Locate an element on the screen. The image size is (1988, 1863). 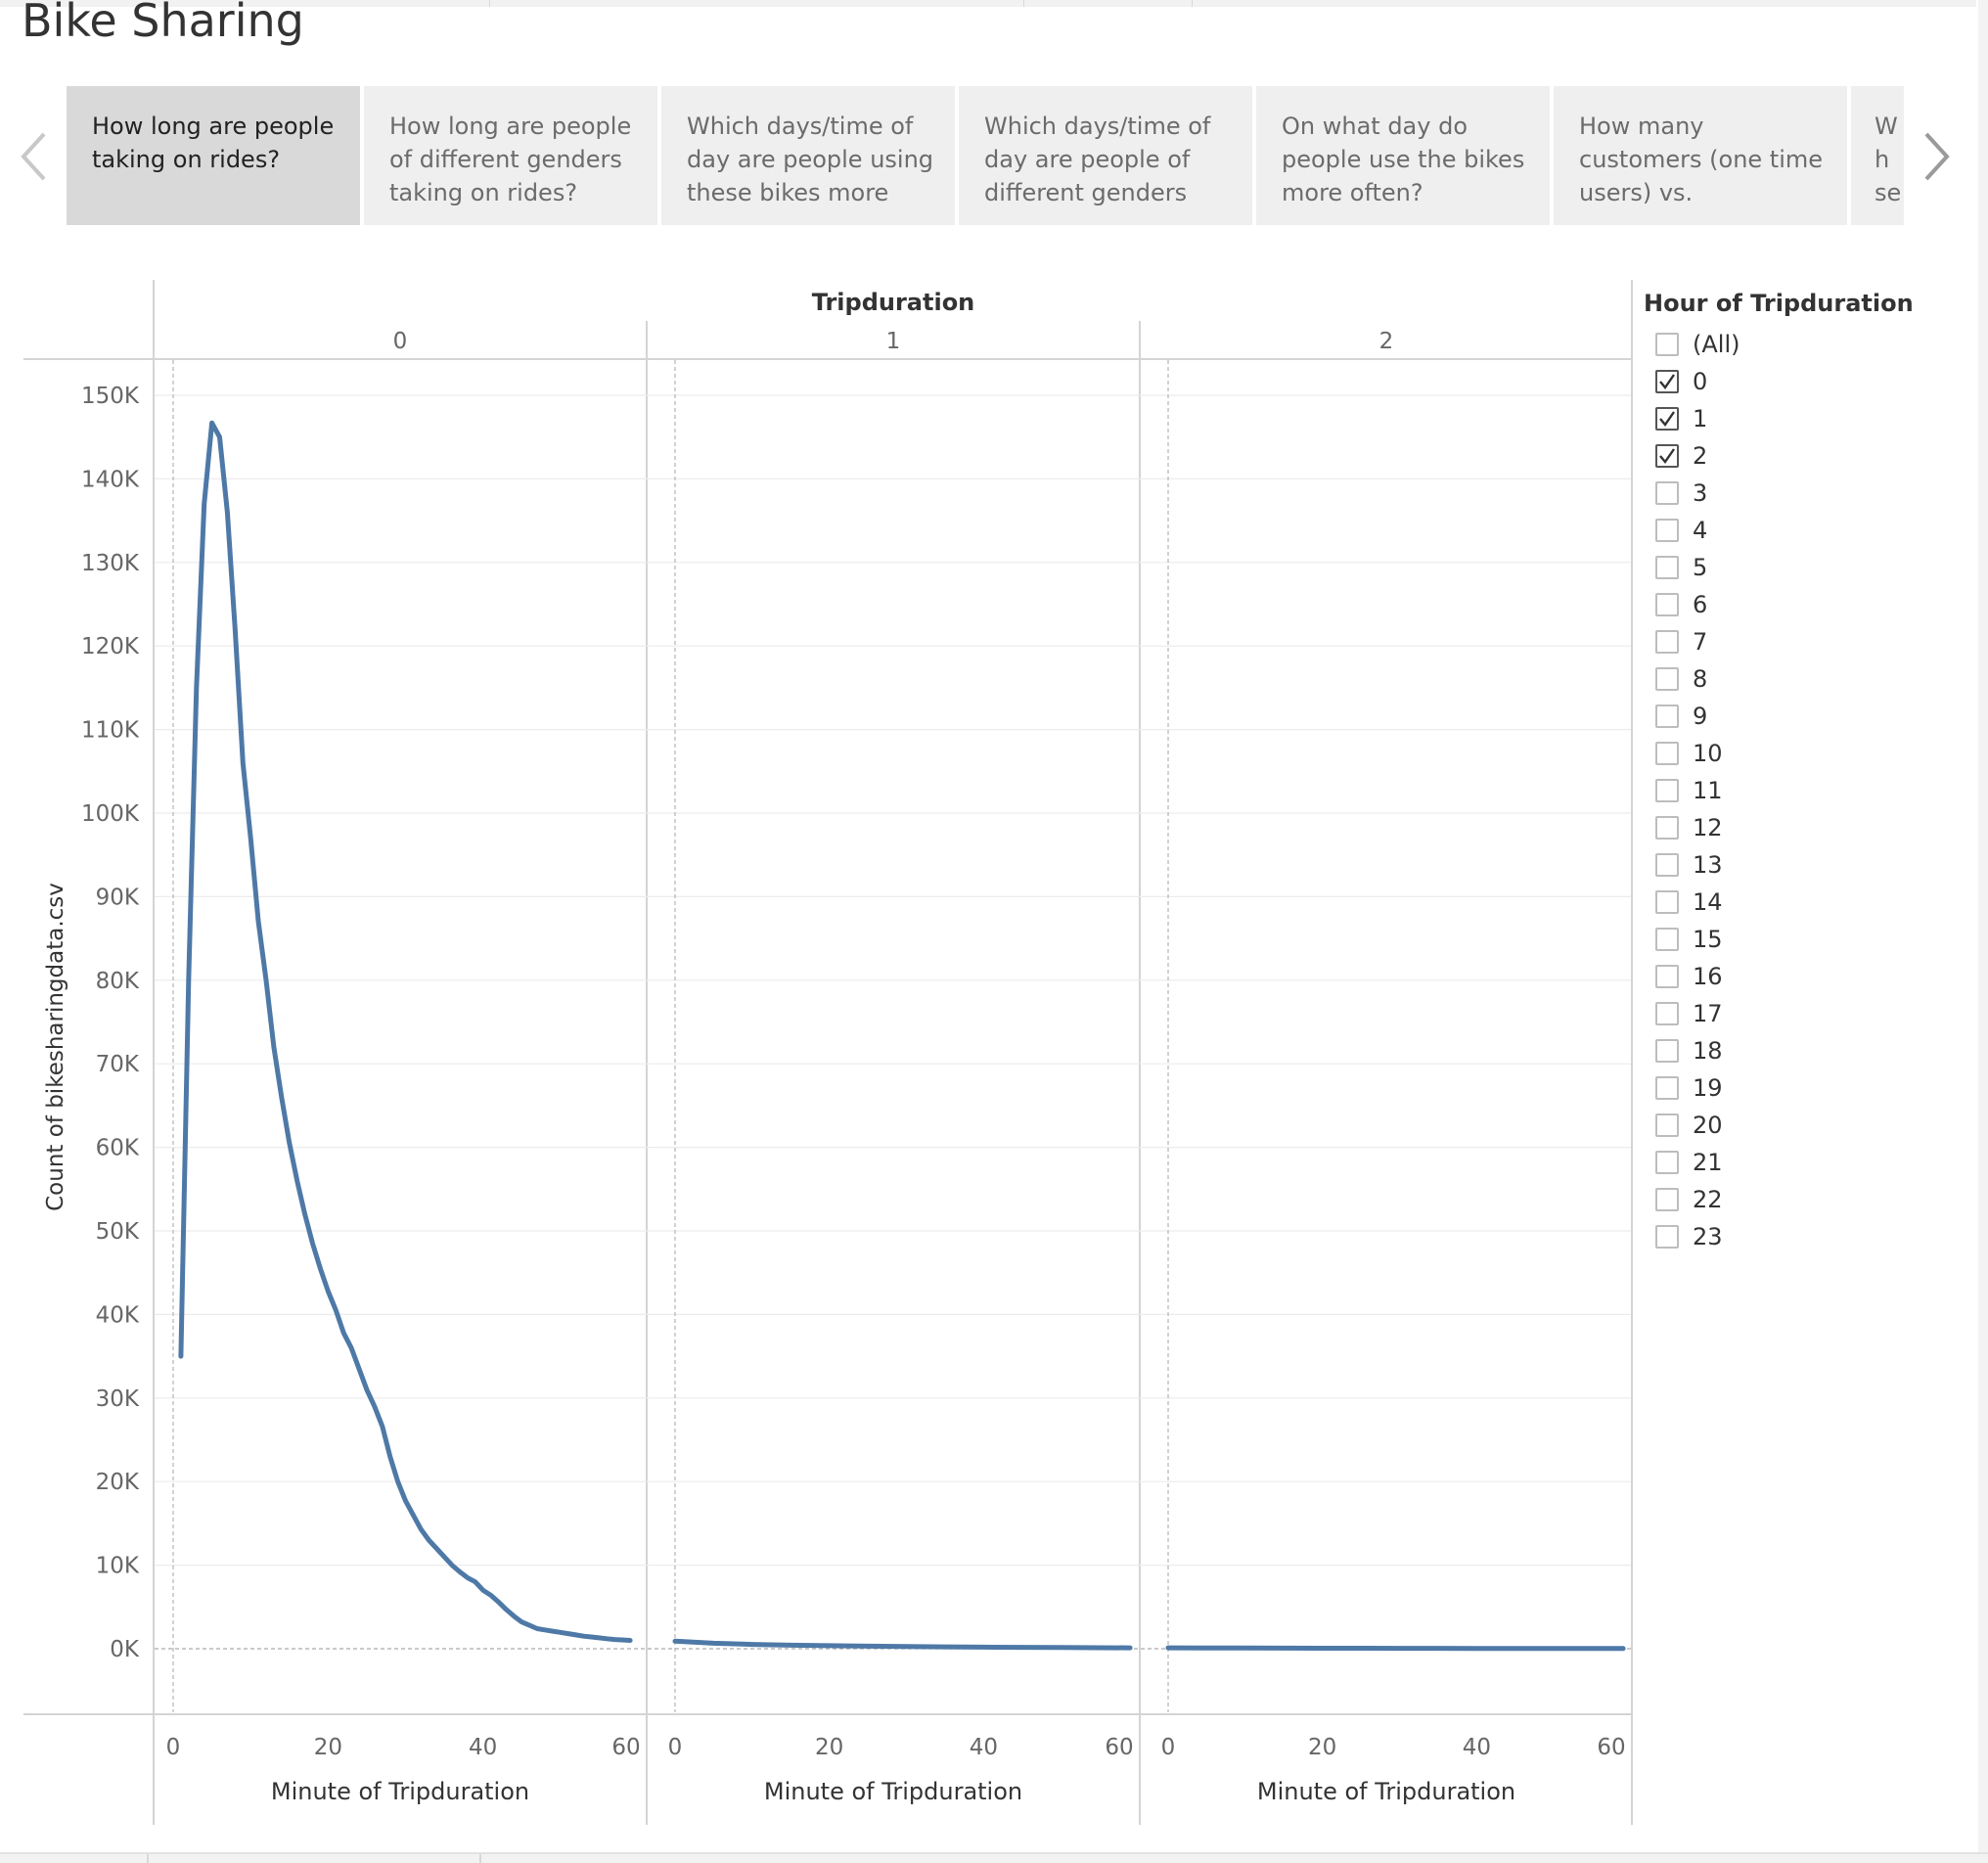
dashboard-title: Bike Sharing is located at coordinates (163, 24).